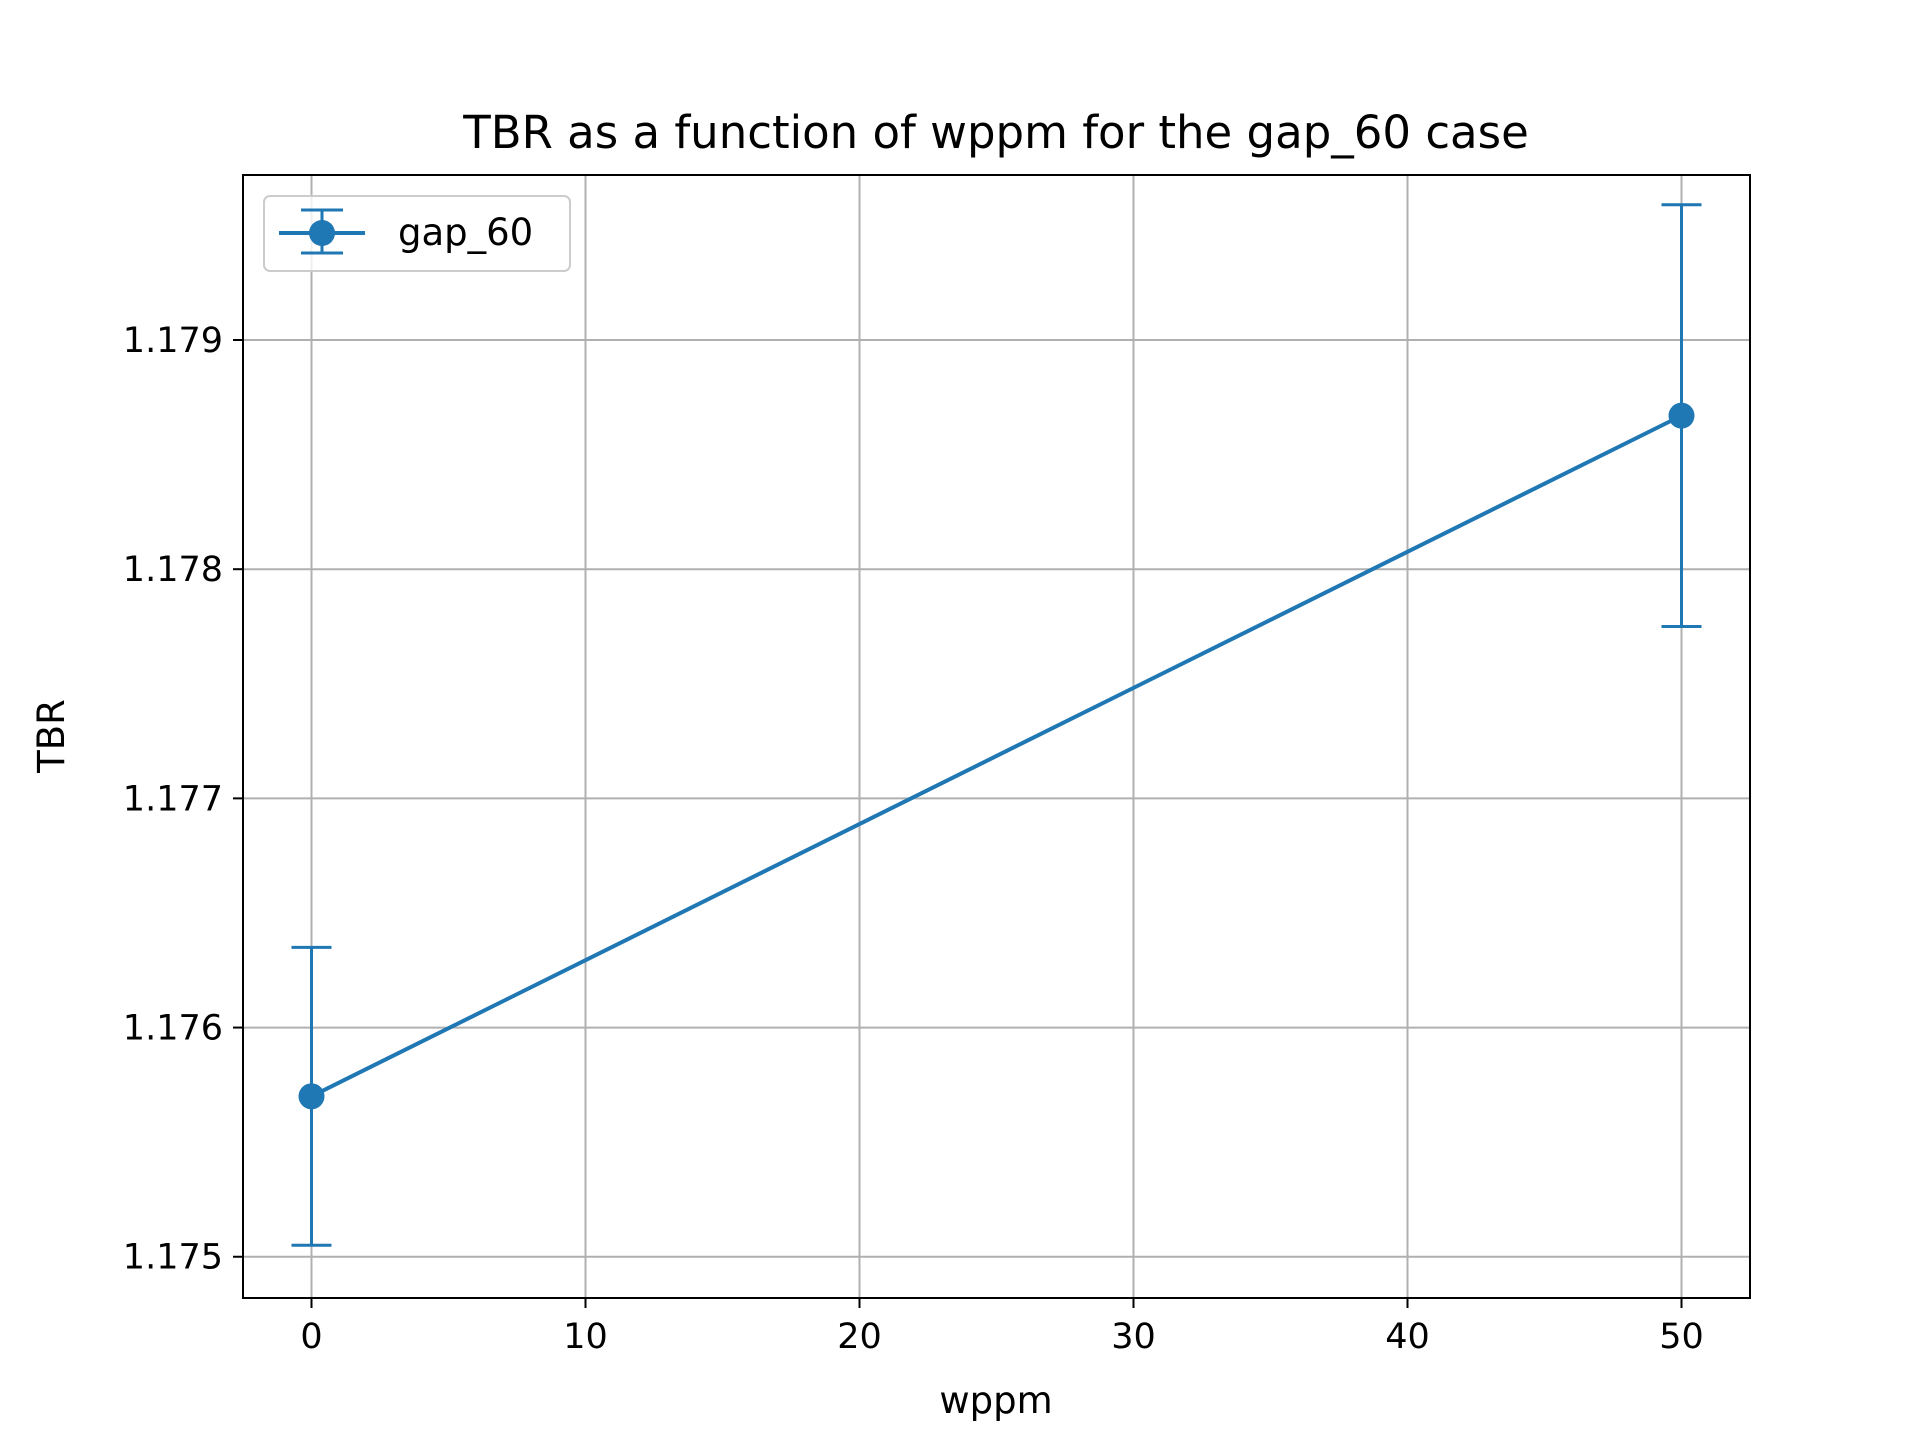  What do you see at coordinates (465, 232) in the screenshot?
I see `legend-label-gap_60: gap_60` at bounding box center [465, 232].